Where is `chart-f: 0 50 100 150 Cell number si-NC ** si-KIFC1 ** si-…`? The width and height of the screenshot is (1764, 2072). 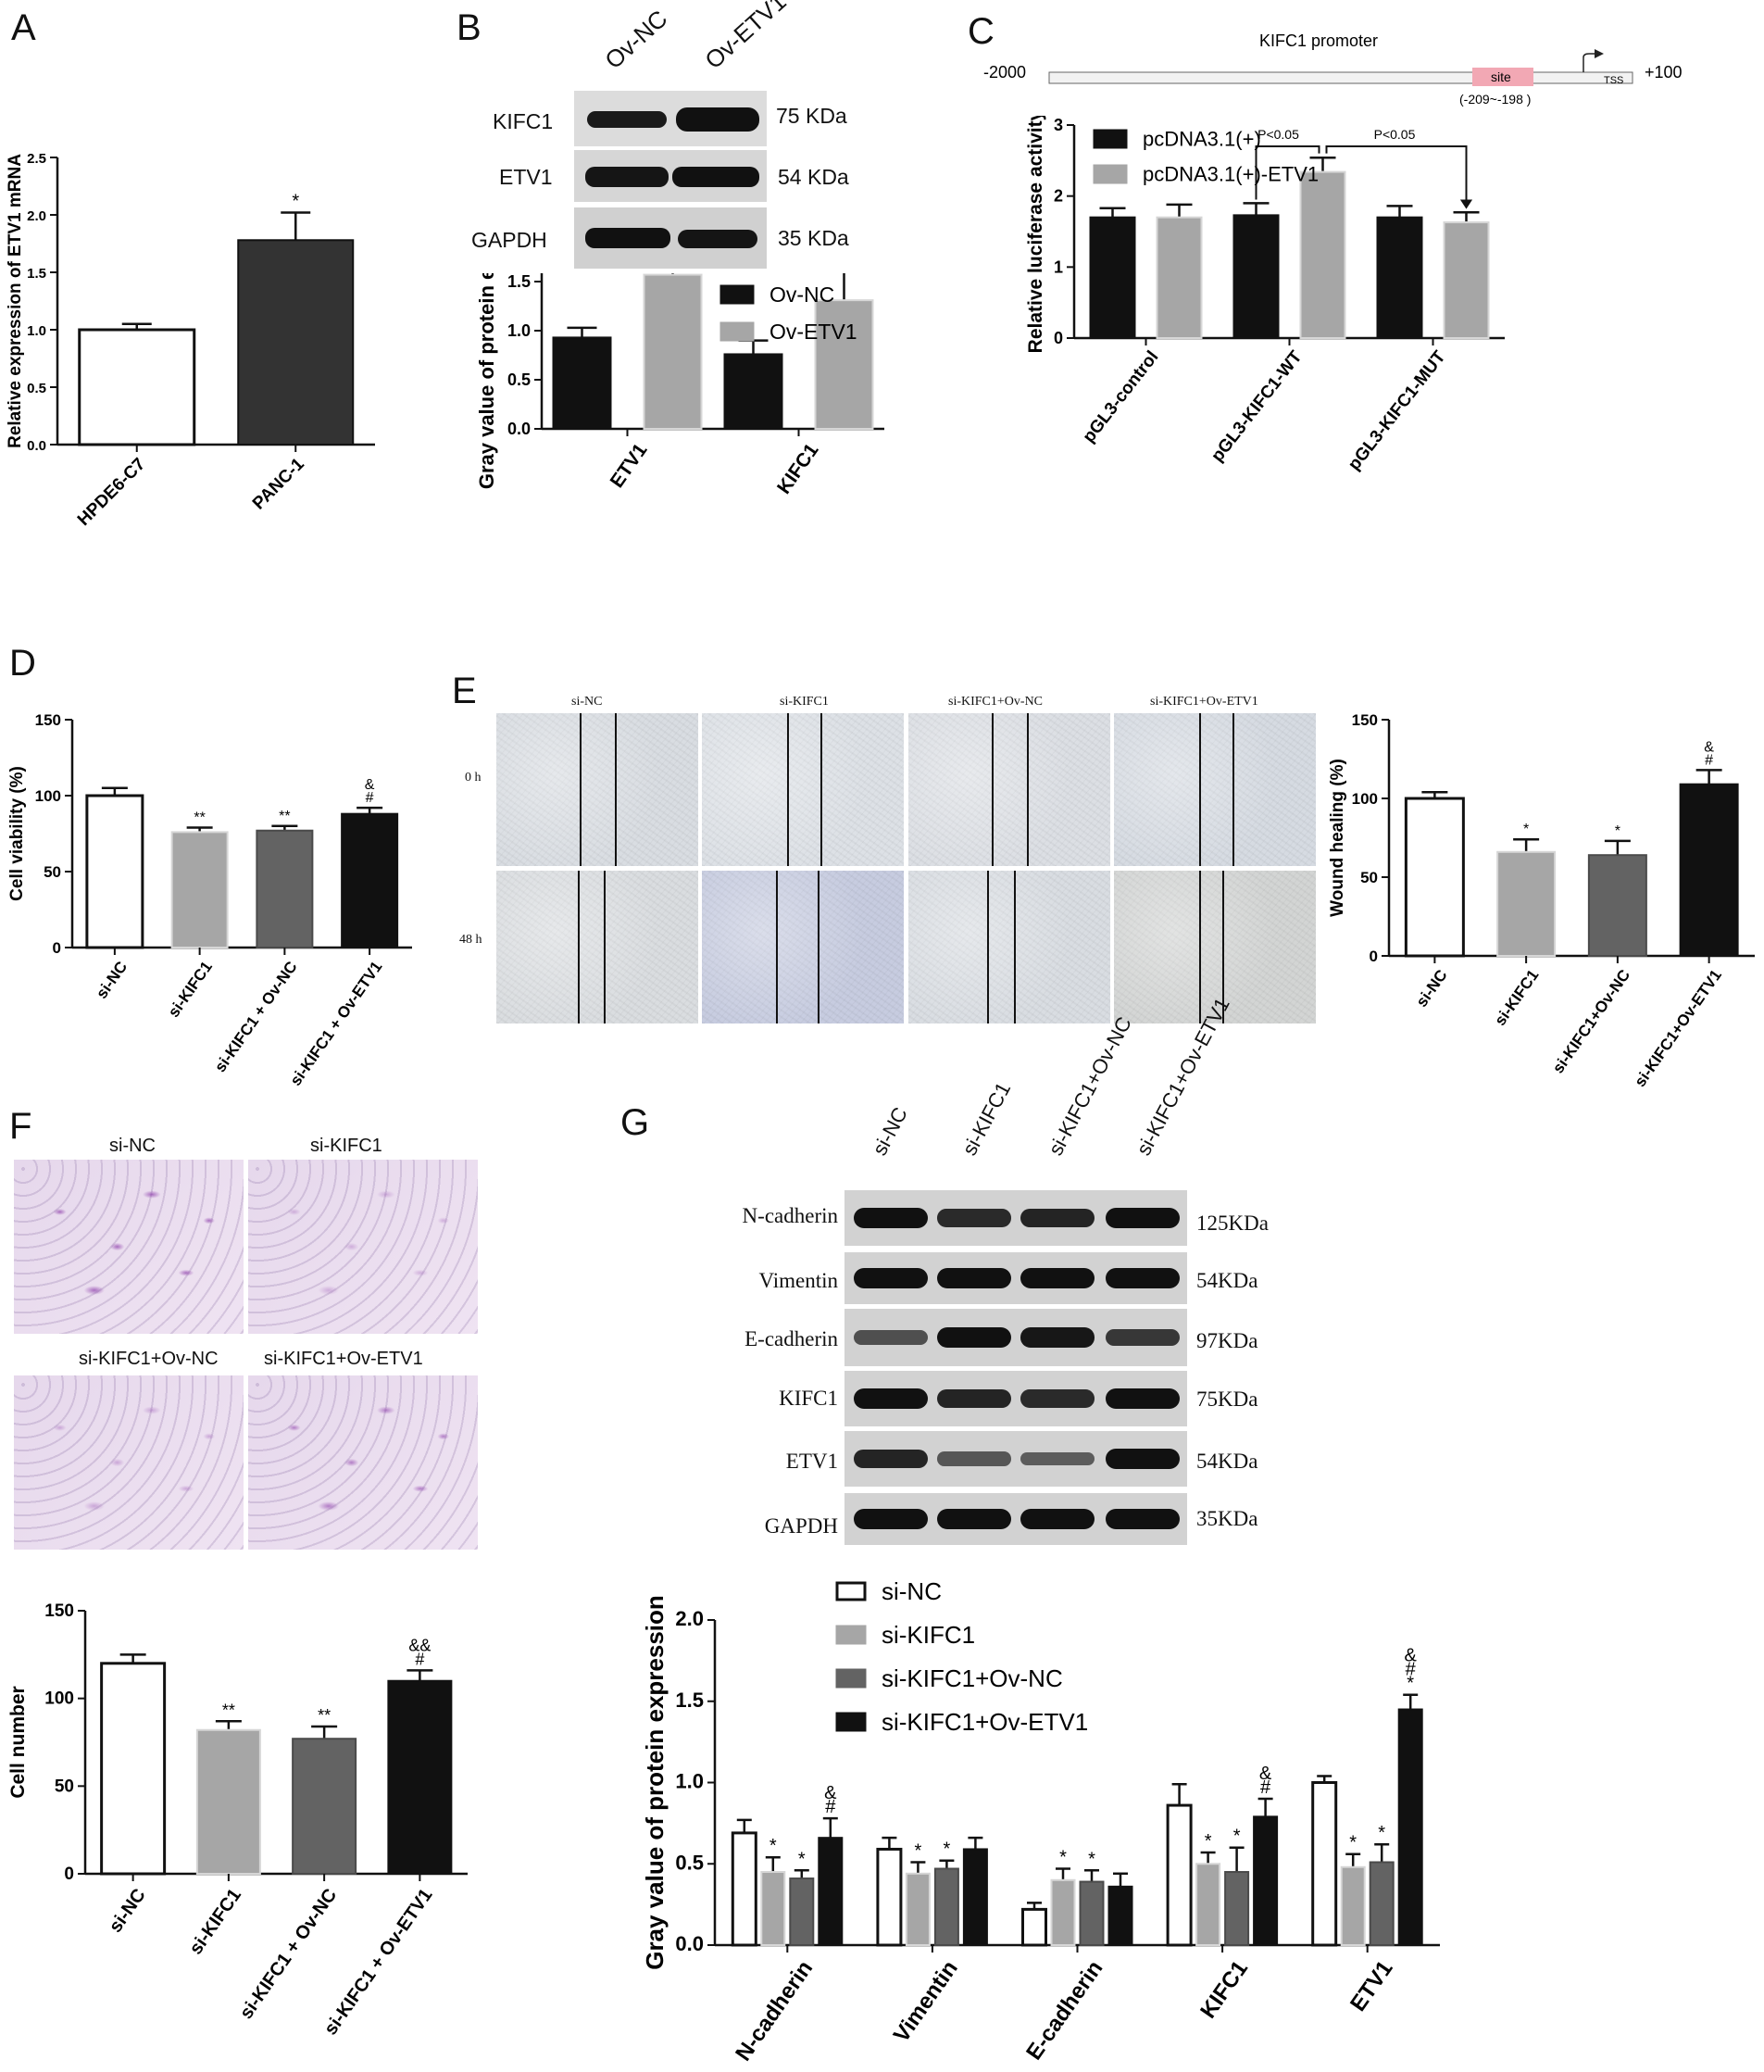
chart-f: 0 50 100 150 Cell number si-NC ** si-KIFC1 ** si-… is located at coordinates (238, 1820).